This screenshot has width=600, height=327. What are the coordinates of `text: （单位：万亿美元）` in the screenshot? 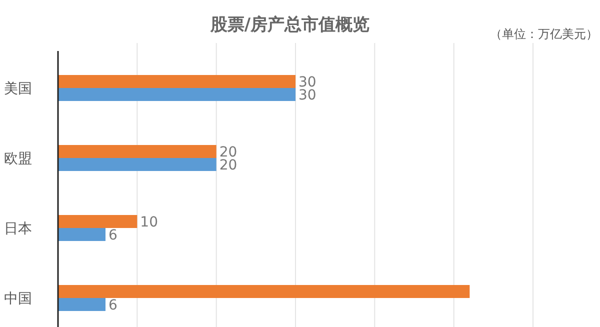 It's located at (544, 34).